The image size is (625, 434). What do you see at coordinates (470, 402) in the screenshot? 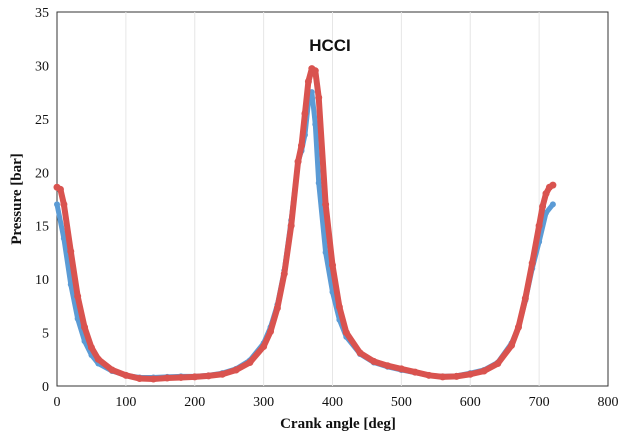
I see `x-tick-label: 600` at bounding box center [470, 402].